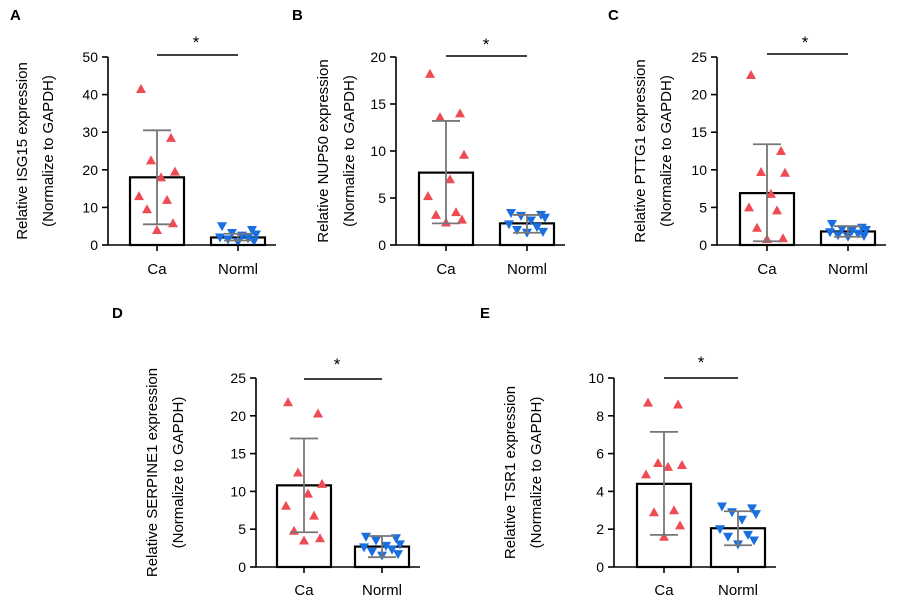 Image resolution: width=910 pixels, height=605 pixels. I want to click on y-axis-label: Relative TSR1 expression, so click(510, 472).